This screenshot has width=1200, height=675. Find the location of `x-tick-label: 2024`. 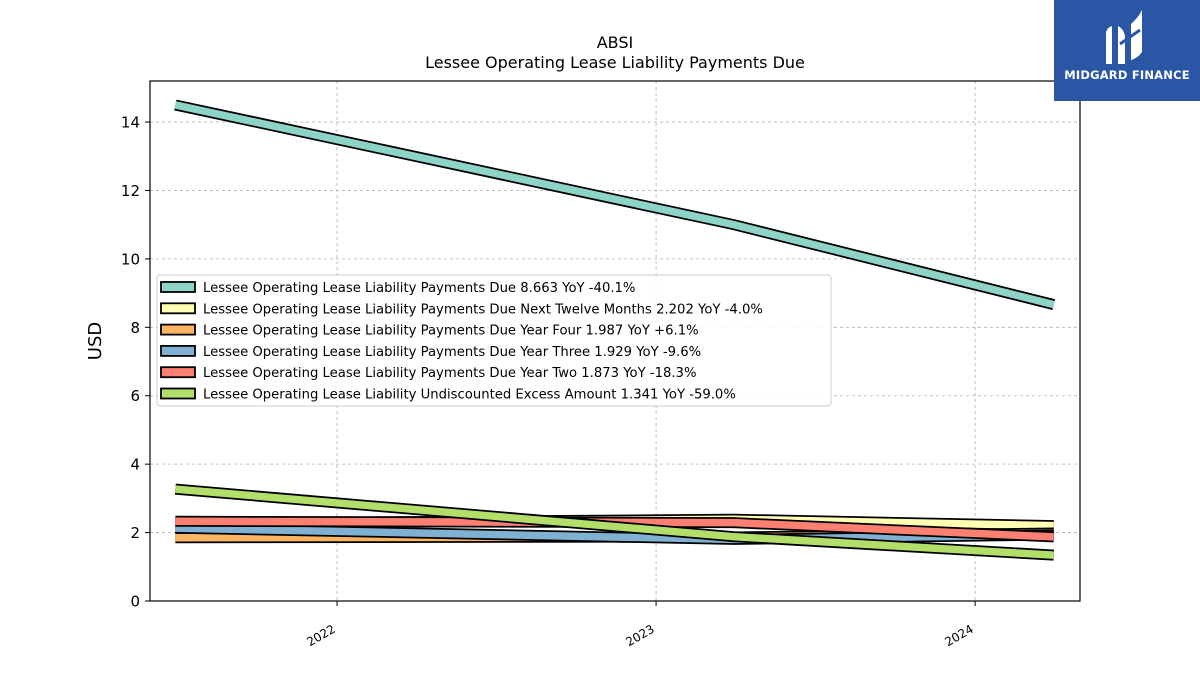

x-tick-label: 2024 is located at coordinates (958, 635).